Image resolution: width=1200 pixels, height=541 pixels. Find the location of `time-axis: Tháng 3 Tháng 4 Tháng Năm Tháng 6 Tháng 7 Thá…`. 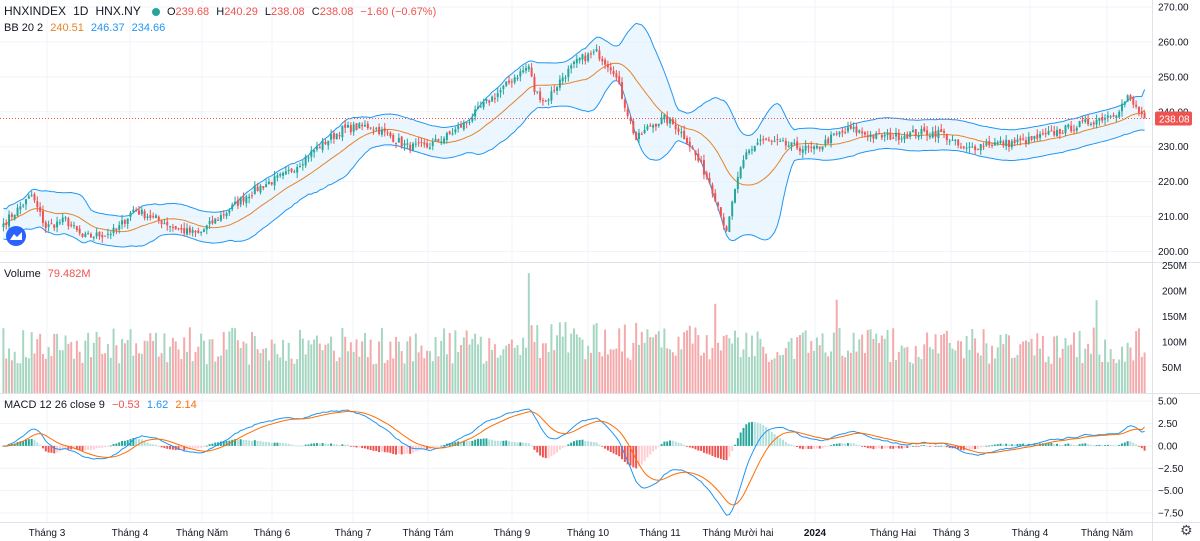

time-axis: Tháng 3 Tháng 4 Tháng Năm Tháng 6 Tháng 7 Thá… is located at coordinates (581, 533).